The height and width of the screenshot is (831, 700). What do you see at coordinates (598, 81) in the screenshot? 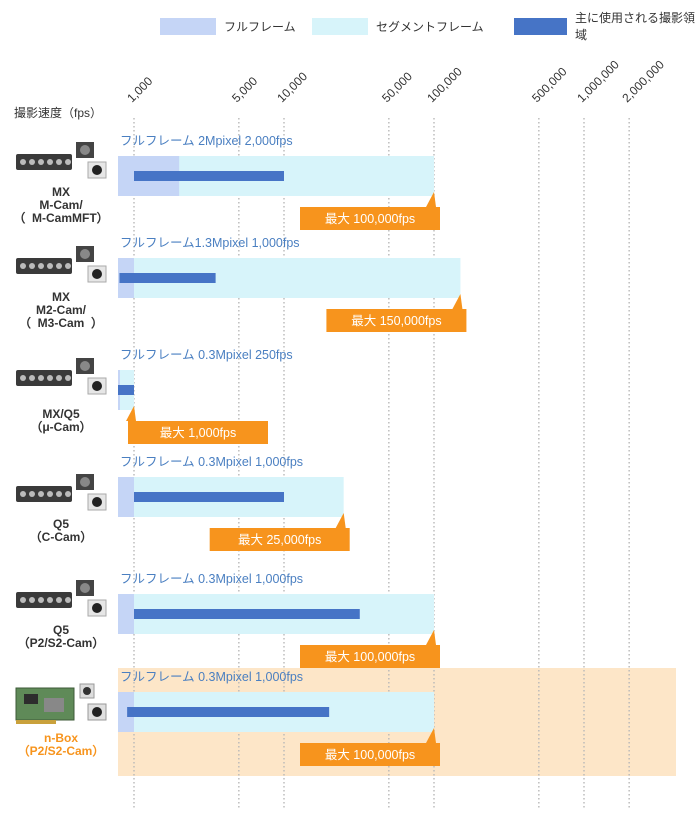
I see `x-tick-label: 1,000,000` at bounding box center [598, 81].